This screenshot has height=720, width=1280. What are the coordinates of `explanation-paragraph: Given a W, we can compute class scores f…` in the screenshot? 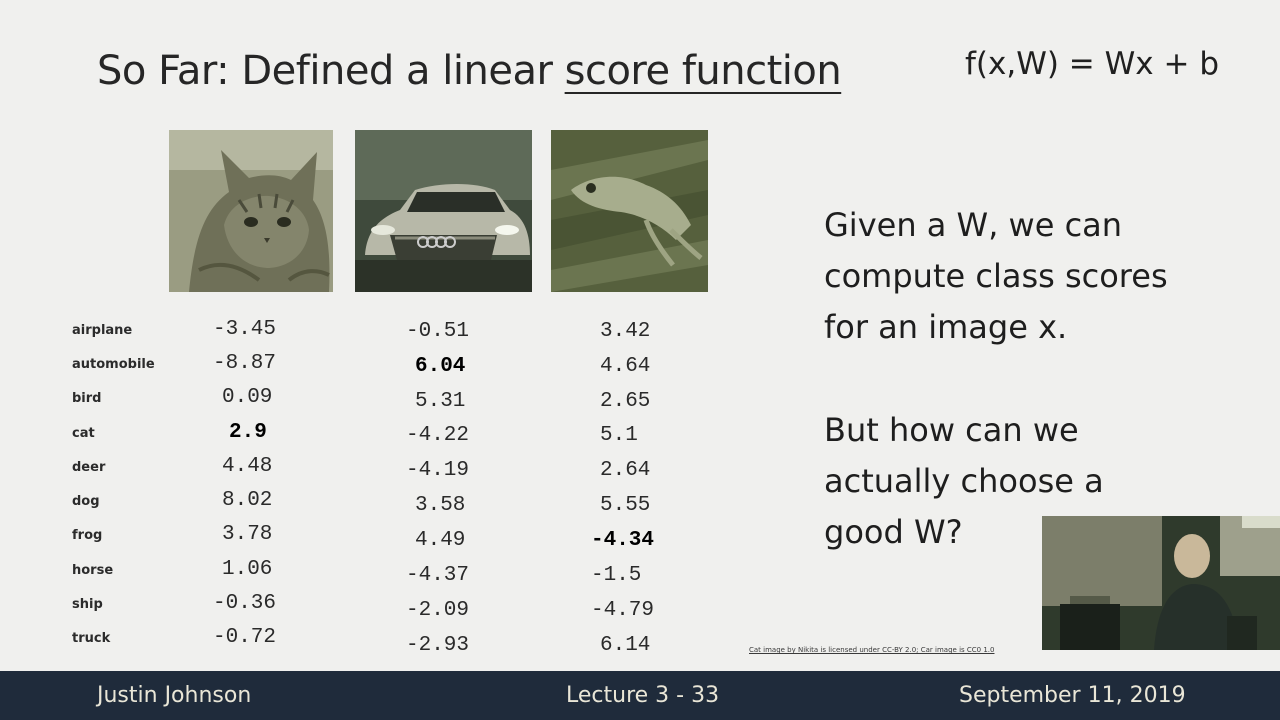 It's located at (996, 276).